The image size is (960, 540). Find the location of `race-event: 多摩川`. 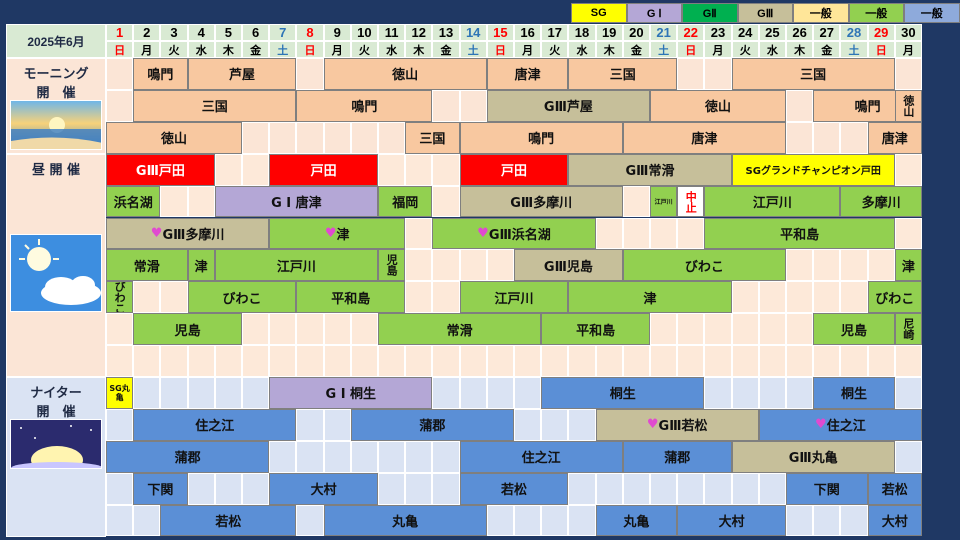

race-event: 多摩川 is located at coordinates (881, 201).